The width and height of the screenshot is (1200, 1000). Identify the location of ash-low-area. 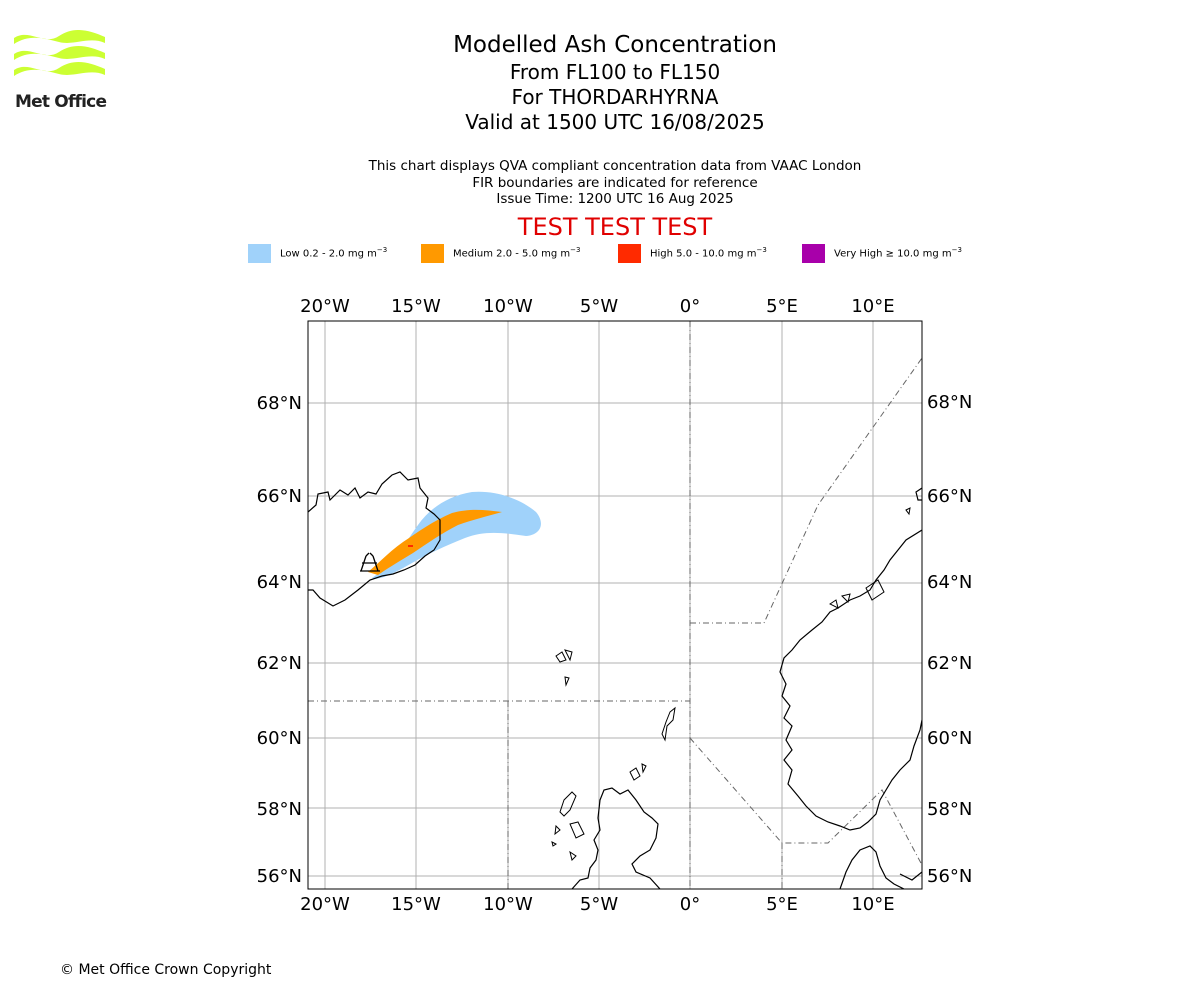
(456, 535).